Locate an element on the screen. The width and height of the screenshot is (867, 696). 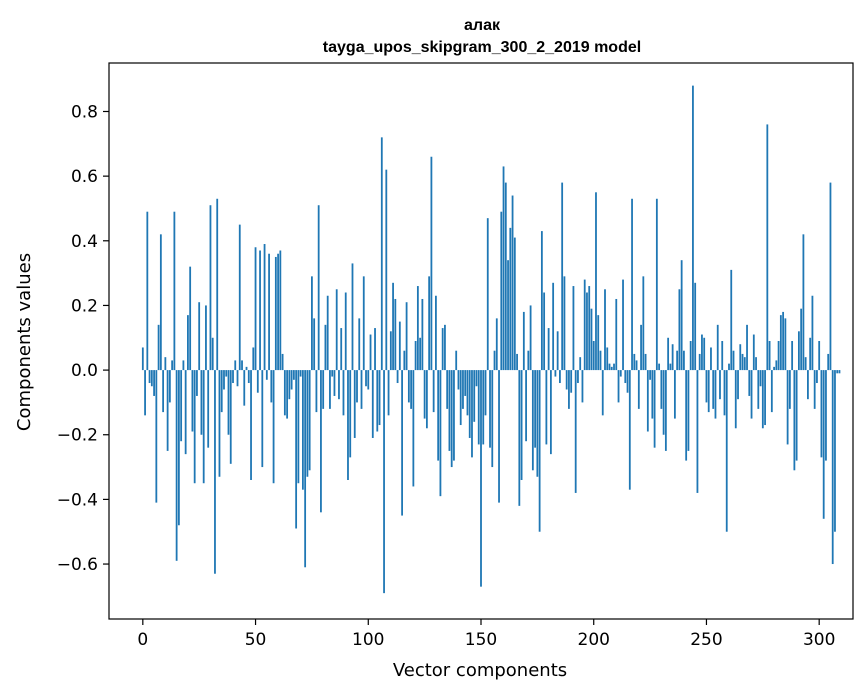
x-tick-label: 150 is located at coordinates (481, 640).